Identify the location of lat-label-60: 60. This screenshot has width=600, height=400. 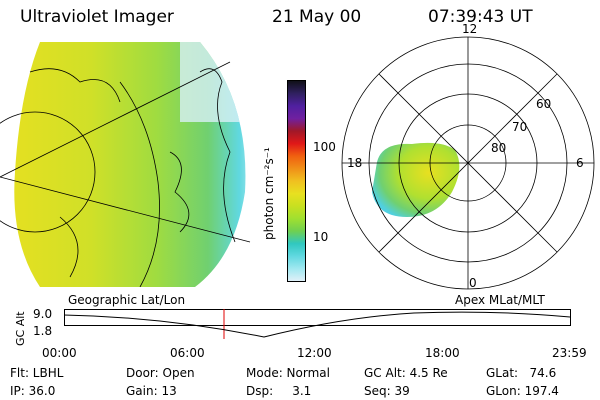
(544, 104).